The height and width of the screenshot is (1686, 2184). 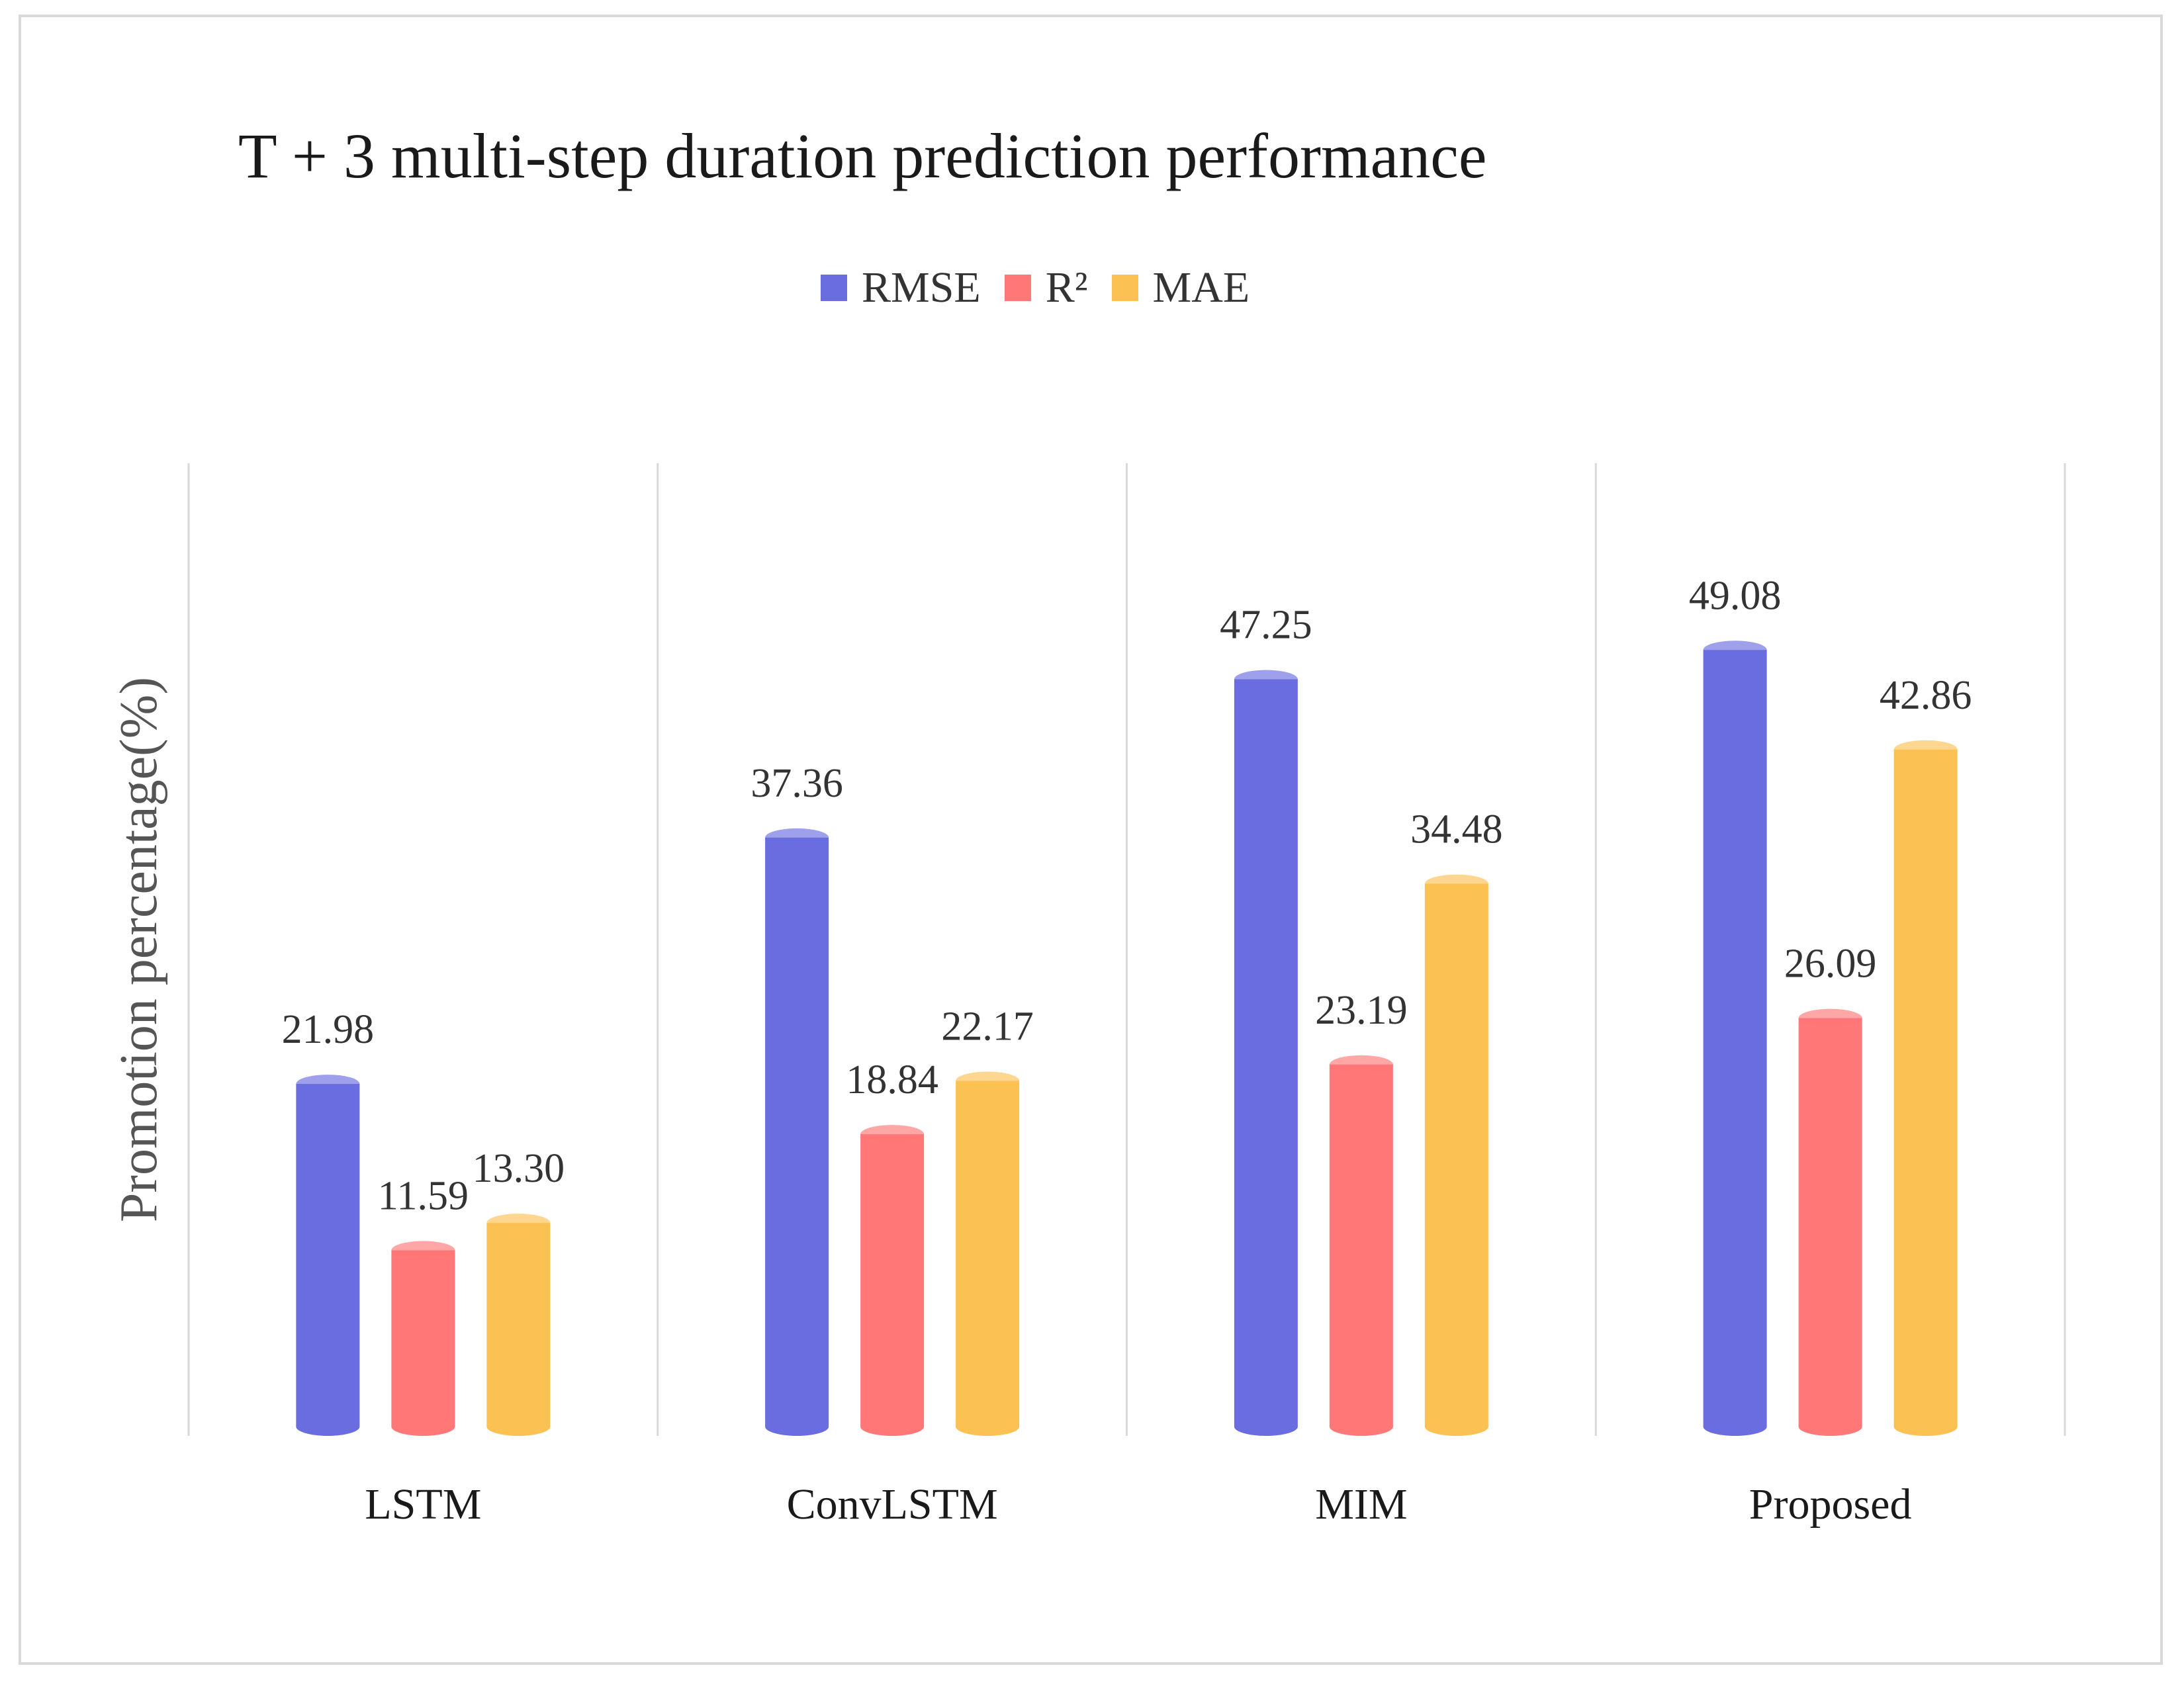 I want to click on legend-label-r2: R², so click(x=1066, y=287).